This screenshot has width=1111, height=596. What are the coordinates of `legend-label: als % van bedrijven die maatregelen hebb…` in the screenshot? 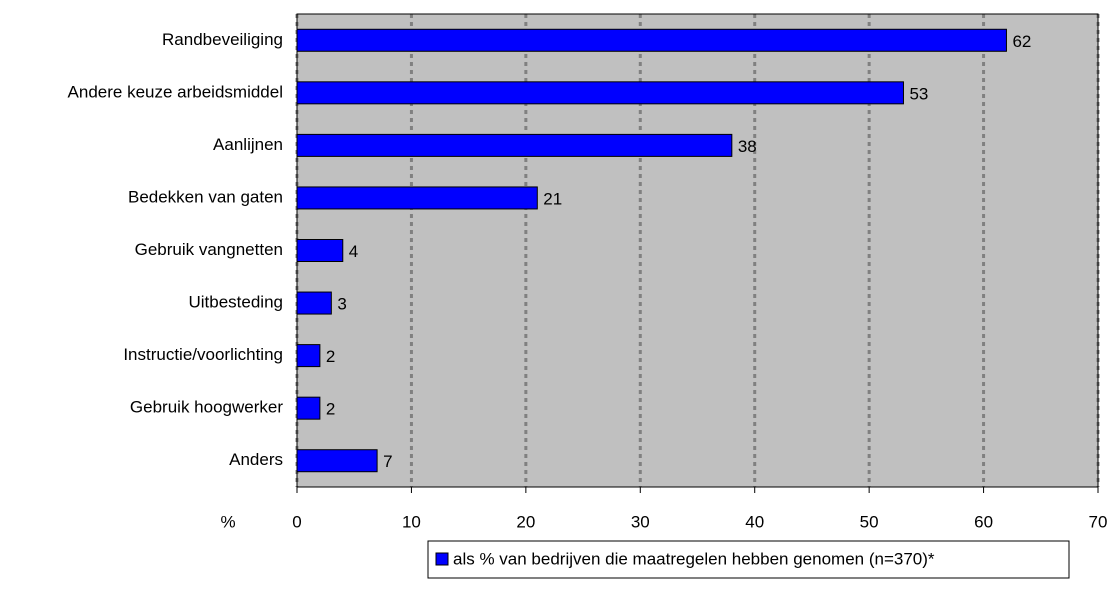 It's located at (694, 558).